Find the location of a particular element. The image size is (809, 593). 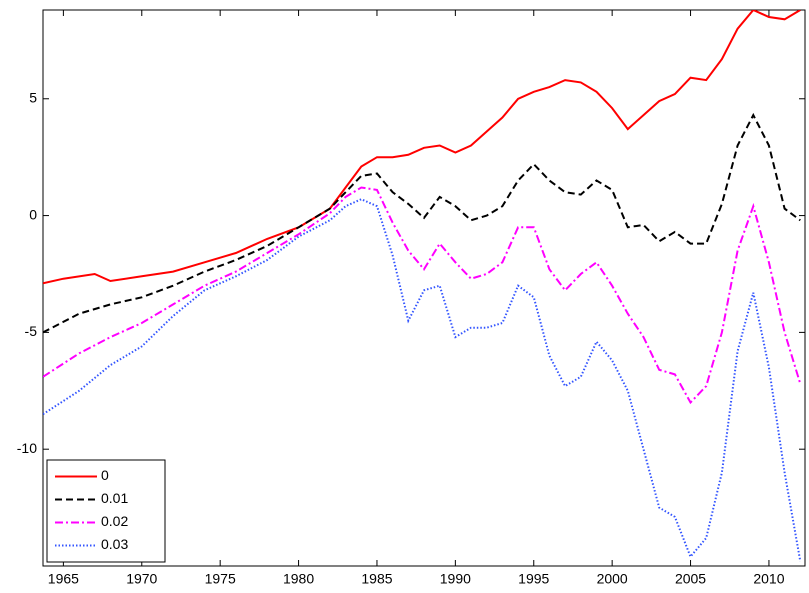

x-tick-label: 1975 is located at coordinates (220, 579).